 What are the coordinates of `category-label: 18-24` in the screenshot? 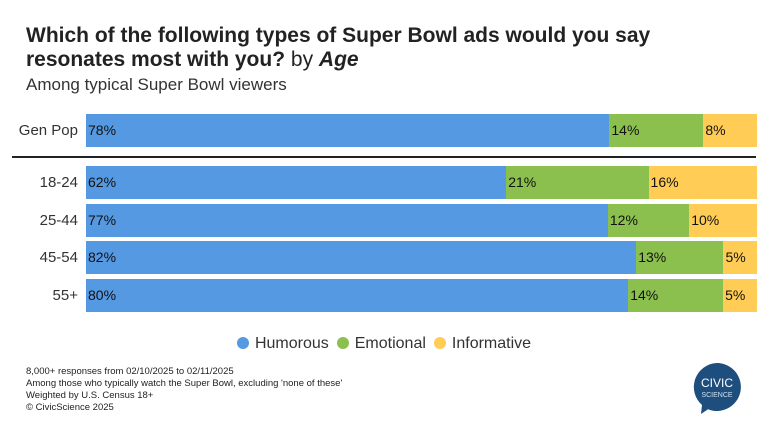 It's located at (58, 182).